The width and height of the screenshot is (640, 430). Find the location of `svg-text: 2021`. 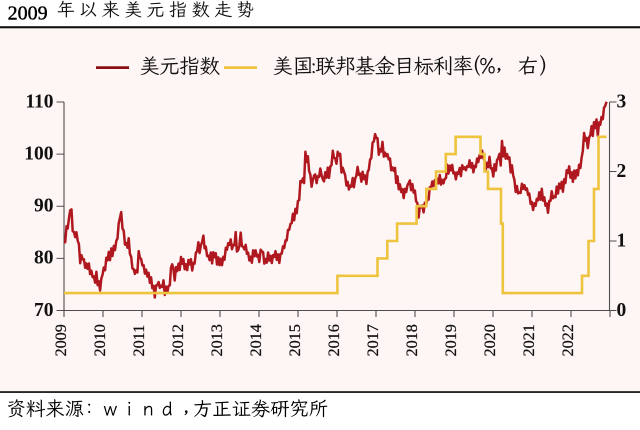

svg-text: 2021 is located at coordinates (529, 340).